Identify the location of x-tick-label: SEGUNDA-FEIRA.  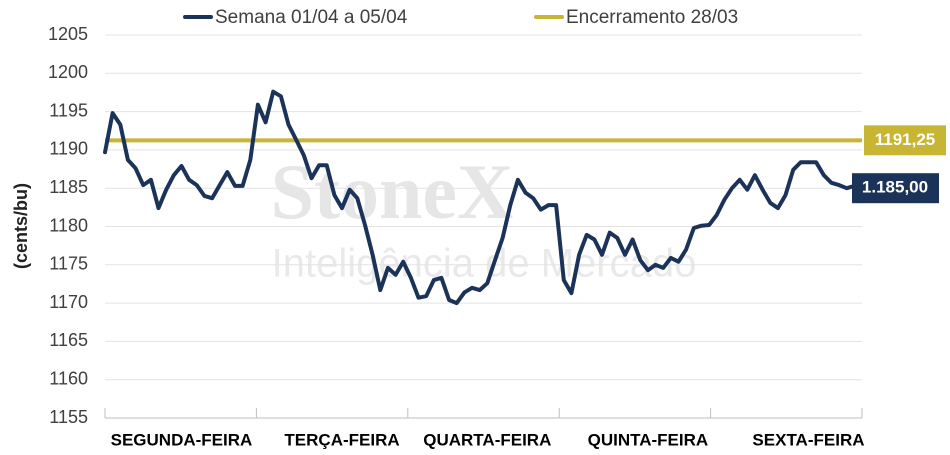
(182, 439).